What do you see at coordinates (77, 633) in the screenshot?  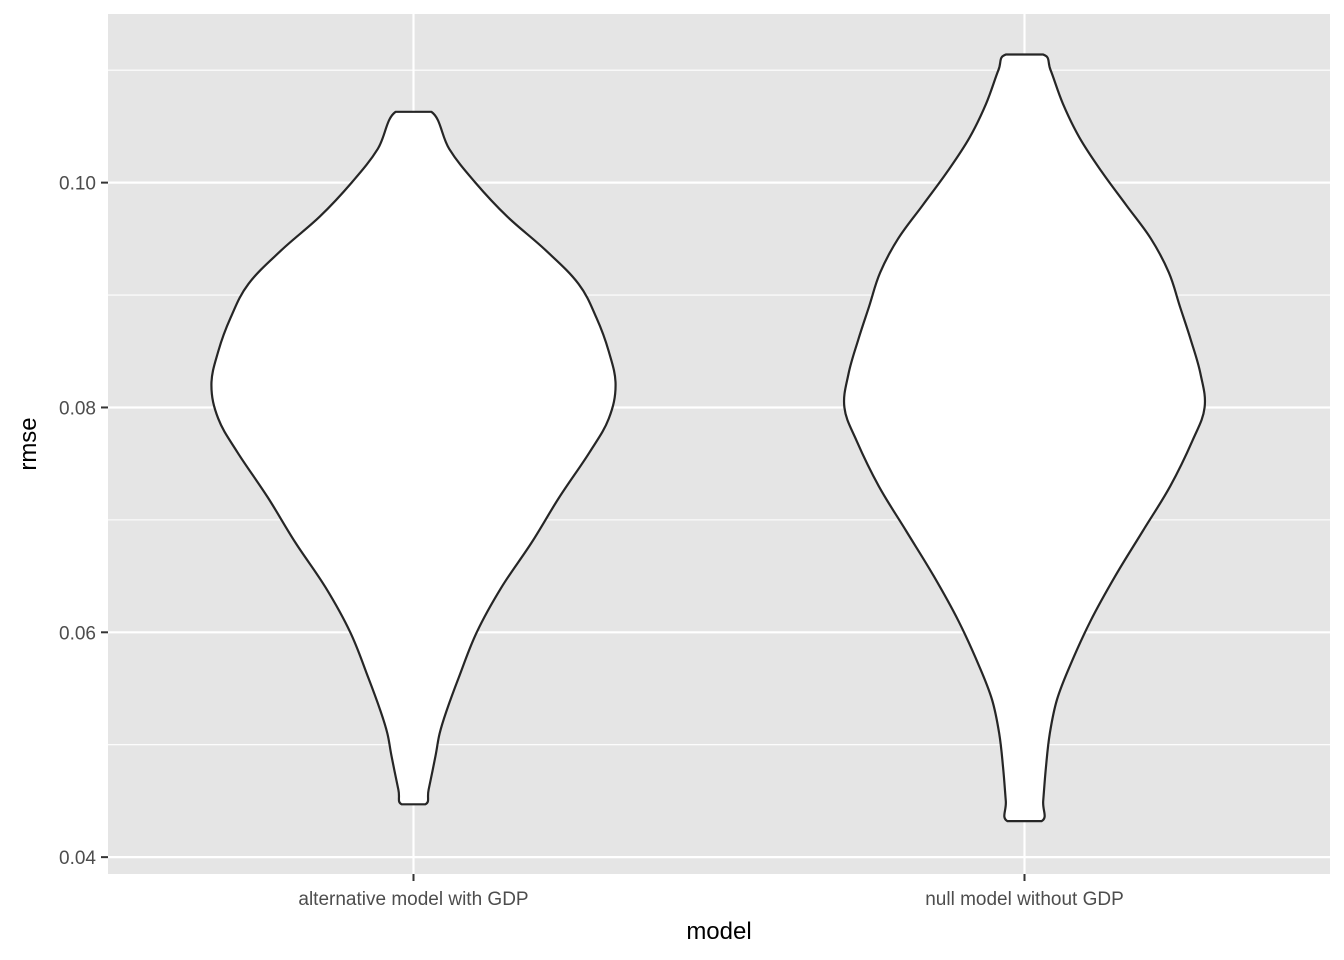 I see `y-tick-label: 0.06` at bounding box center [77, 633].